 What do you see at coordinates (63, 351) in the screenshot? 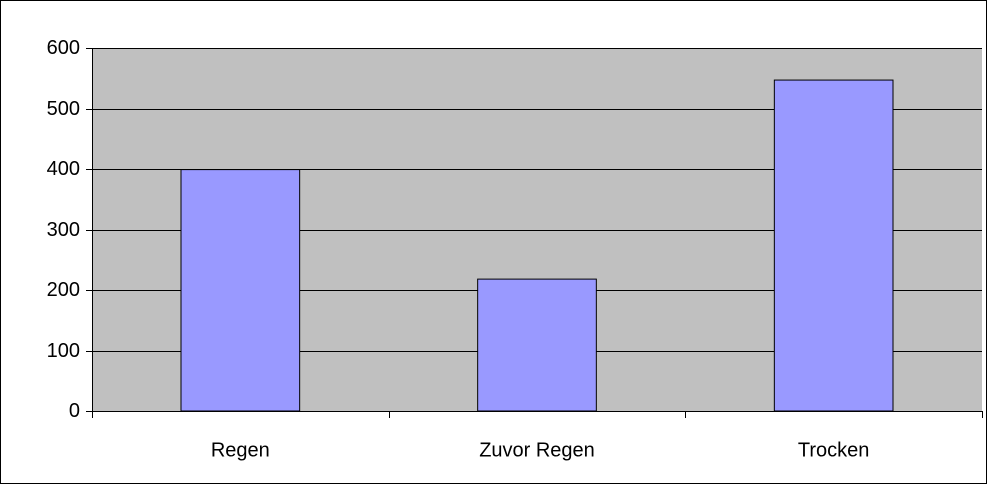
I see `y-tick-label: 100` at bounding box center [63, 351].